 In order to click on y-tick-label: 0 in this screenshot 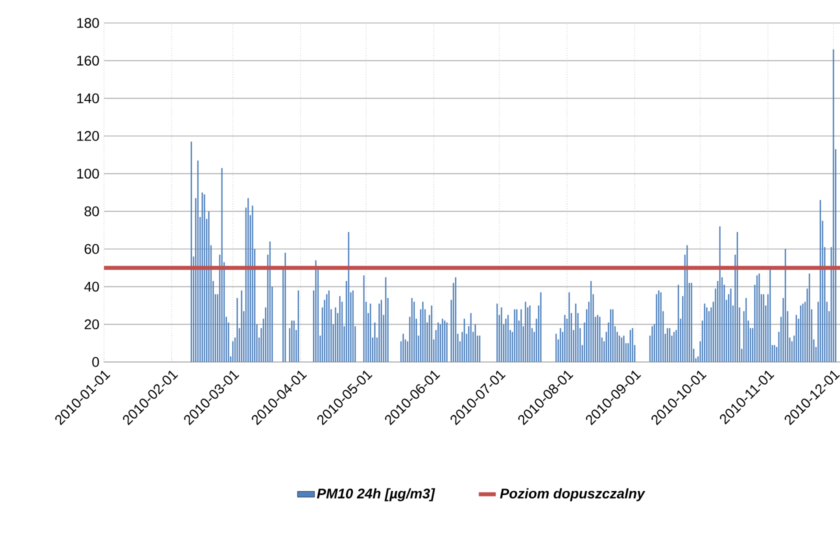, I will do `click(95, 362)`.